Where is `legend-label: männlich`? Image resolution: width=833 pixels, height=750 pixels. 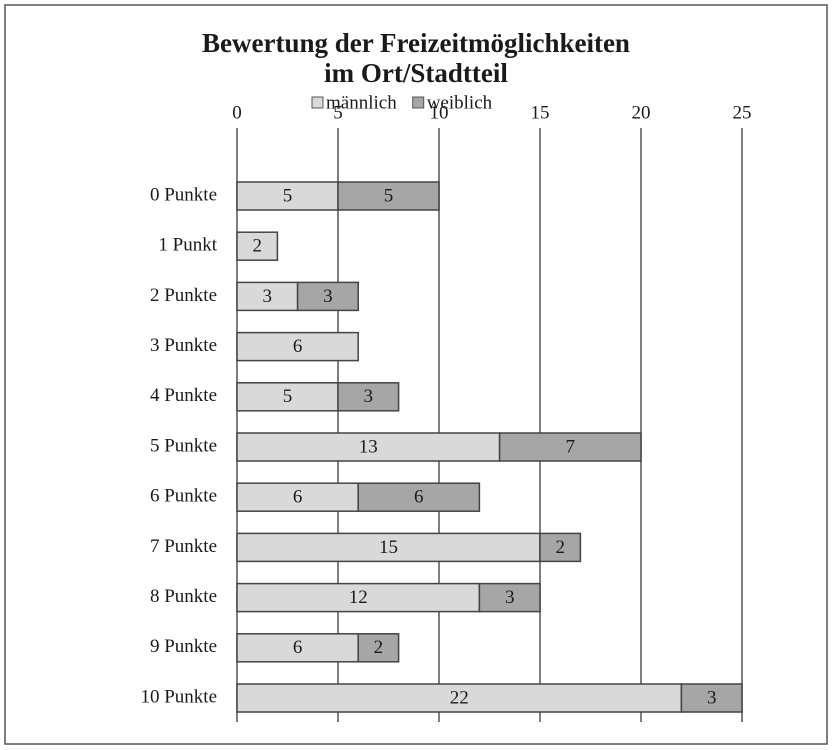 legend-label: männlich is located at coordinates (361, 102).